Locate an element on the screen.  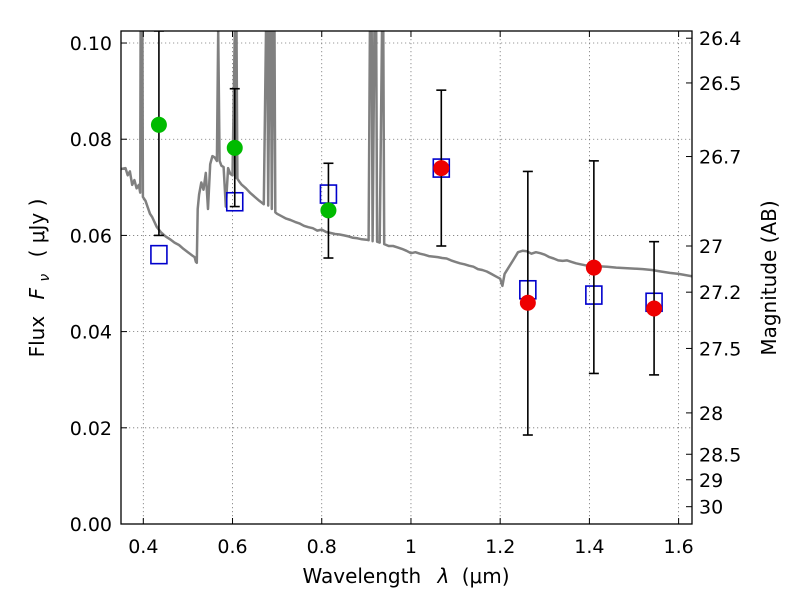
x-tick-label: 1 is located at coordinates (411, 547).